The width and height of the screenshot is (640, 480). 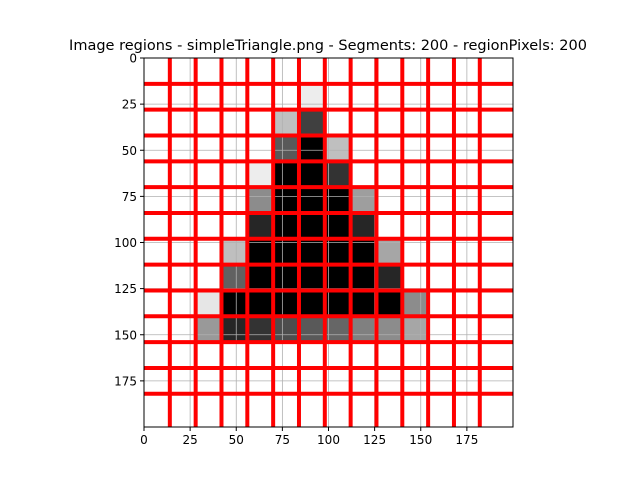 I want to click on x-tick-label: 125, so click(x=374, y=440).